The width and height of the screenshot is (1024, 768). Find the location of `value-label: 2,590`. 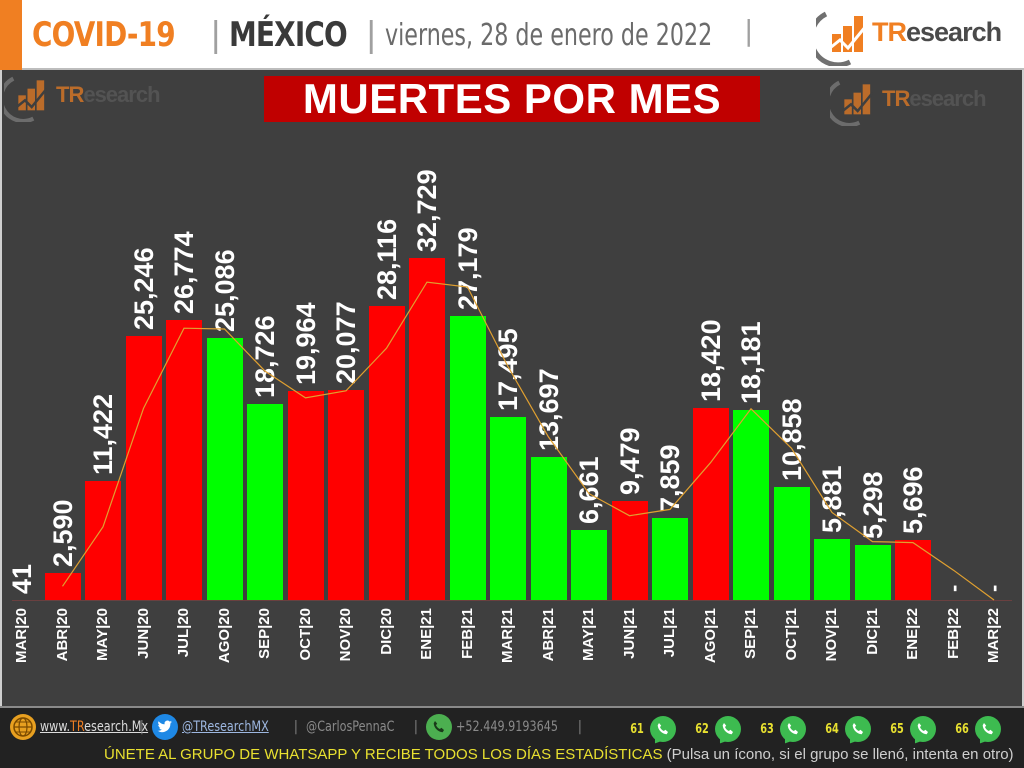

value-label: 2,590 is located at coordinates (62, 533).